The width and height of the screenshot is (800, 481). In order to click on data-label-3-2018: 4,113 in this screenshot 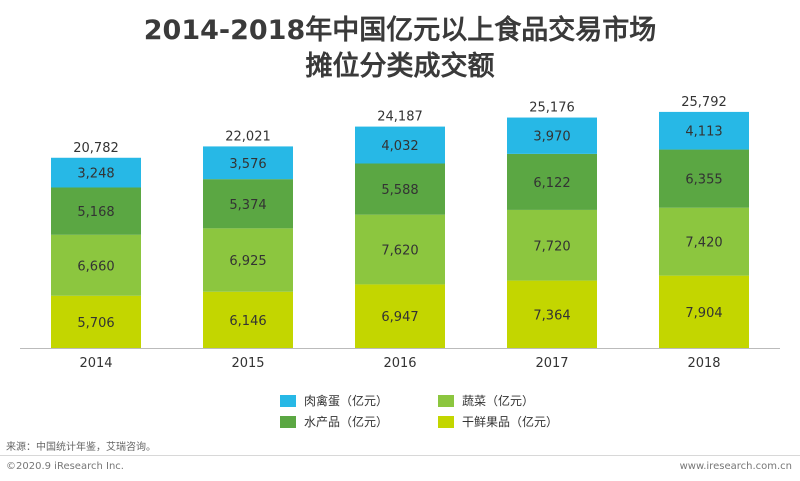, I will do `click(703, 132)`.